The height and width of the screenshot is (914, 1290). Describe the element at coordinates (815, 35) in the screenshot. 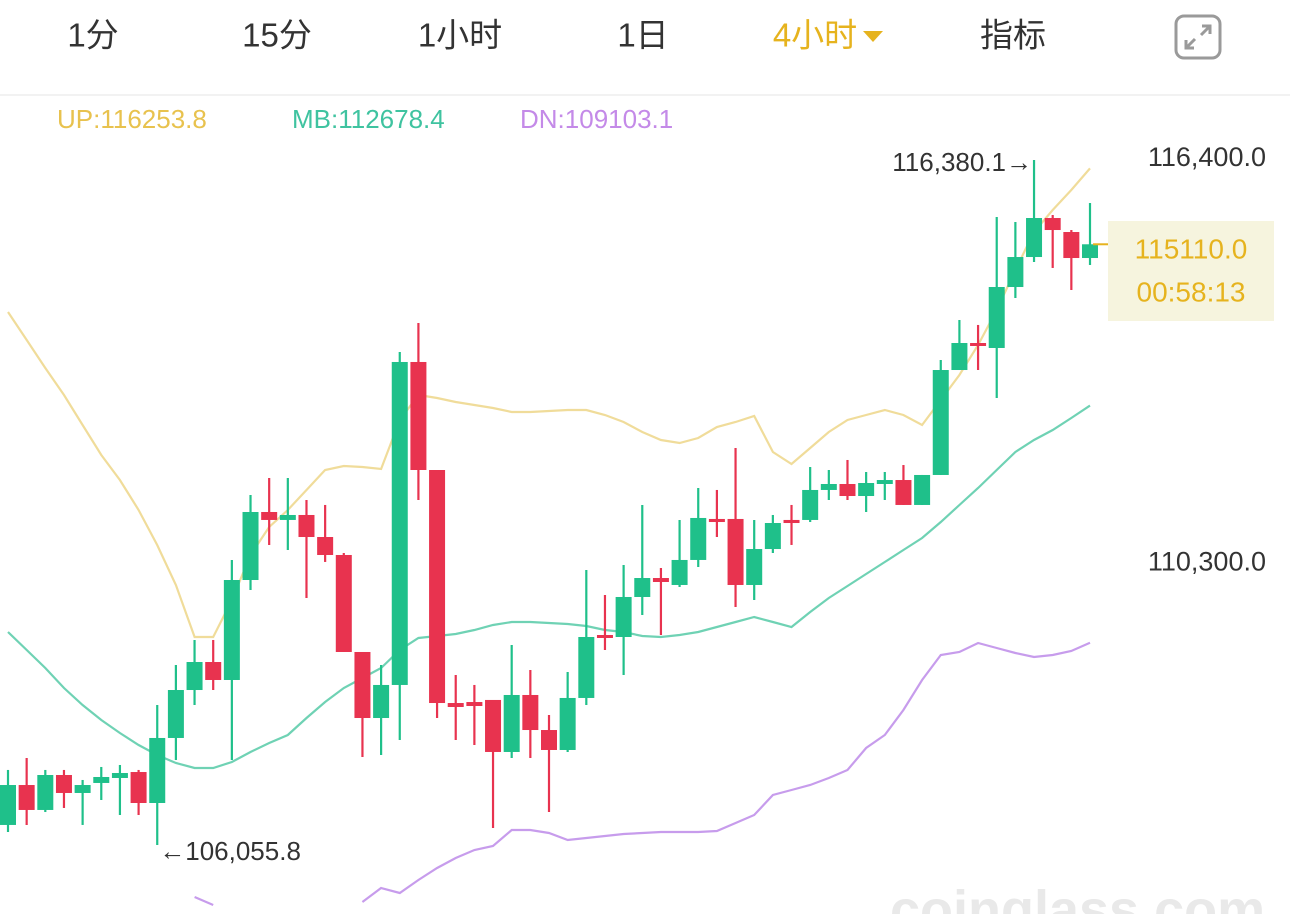

I see `tab: 4小时` at that location.